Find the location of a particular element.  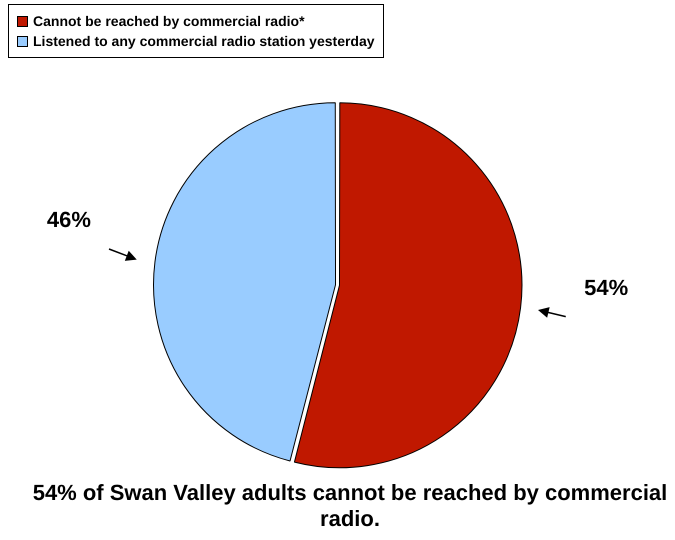

data-label: 54% is located at coordinates (606, 287).